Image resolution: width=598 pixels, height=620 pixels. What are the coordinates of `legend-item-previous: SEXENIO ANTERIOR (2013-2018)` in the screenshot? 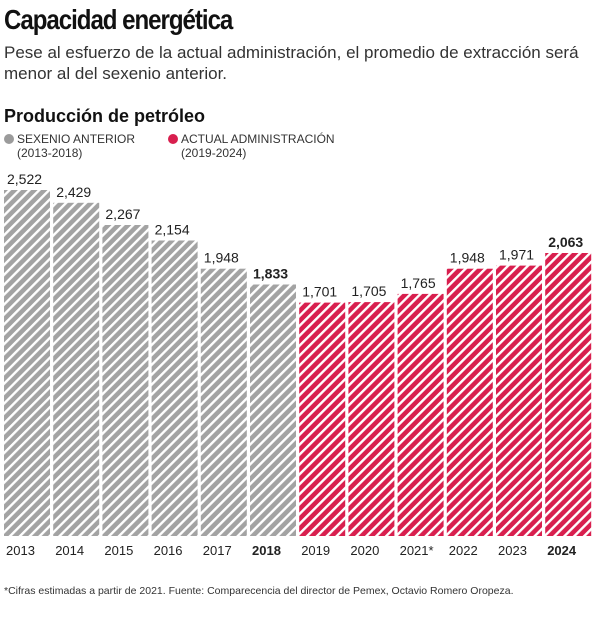 It's located at (69, 146).